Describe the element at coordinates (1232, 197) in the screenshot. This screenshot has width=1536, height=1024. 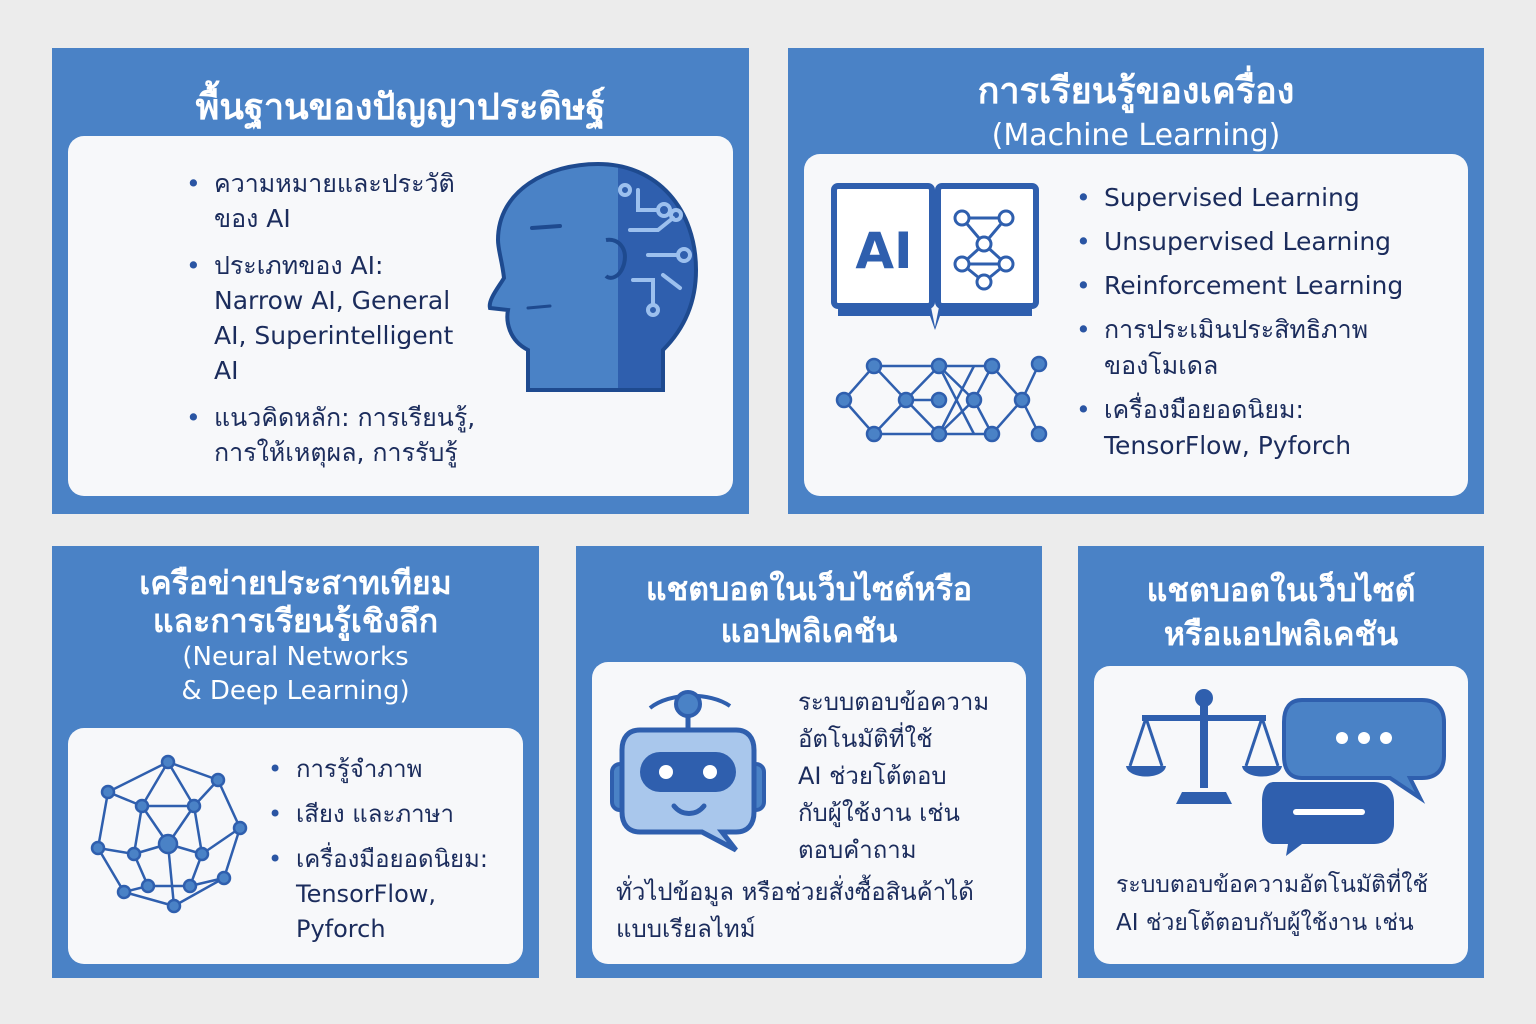
I see `bullet-line: Supervised Learning` at that location.